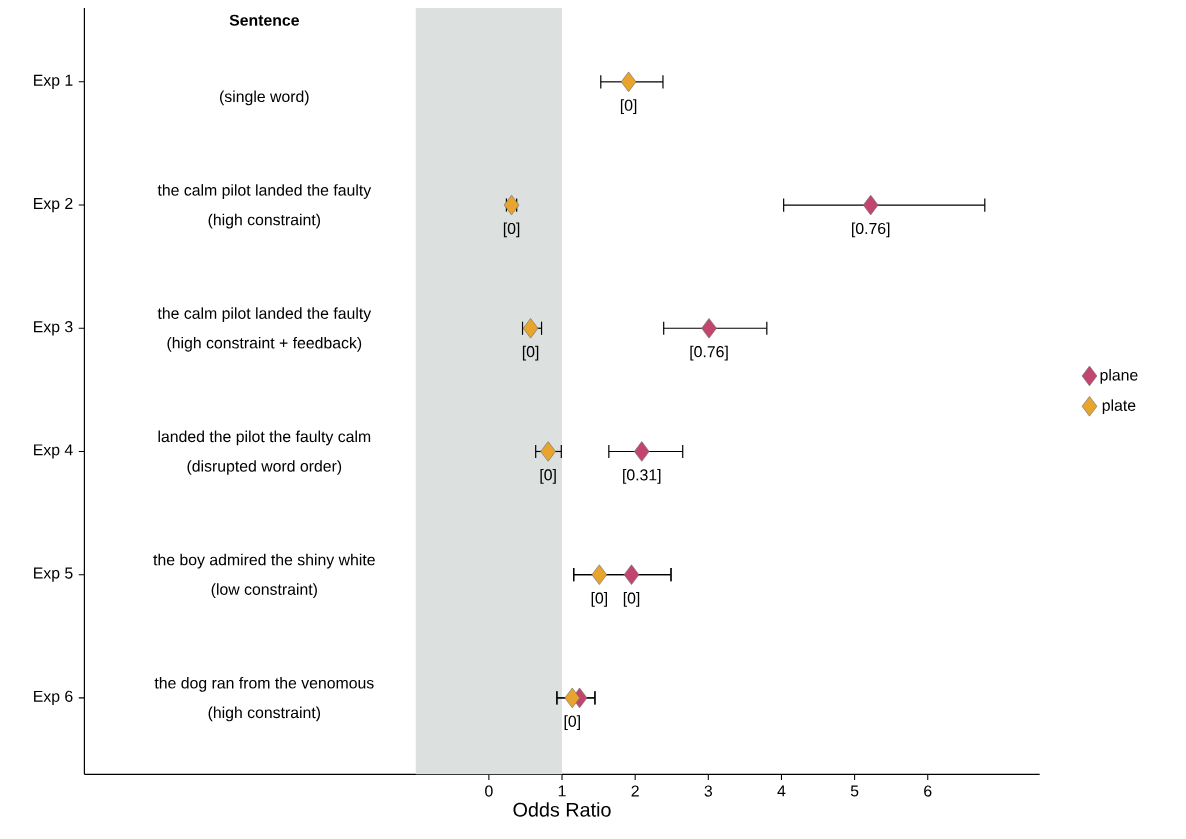  I want to click on x-tick-label: 4, so click(781, 791).